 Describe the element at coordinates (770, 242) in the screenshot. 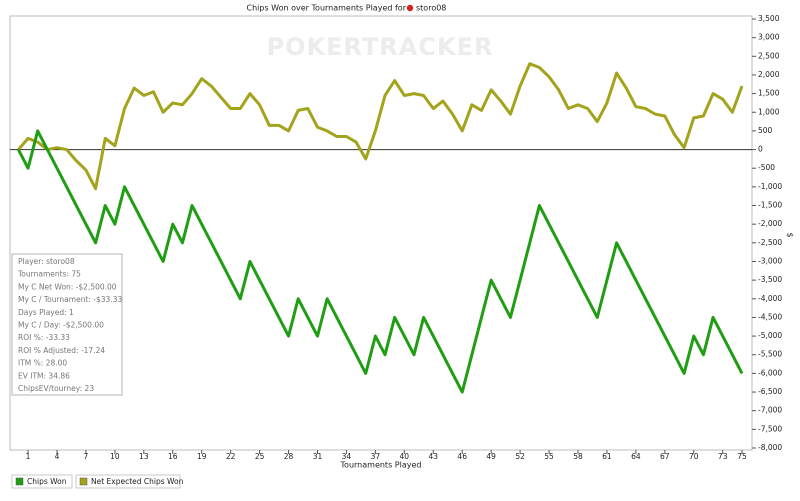

I see `y-tick-label: -2,500` at that location.